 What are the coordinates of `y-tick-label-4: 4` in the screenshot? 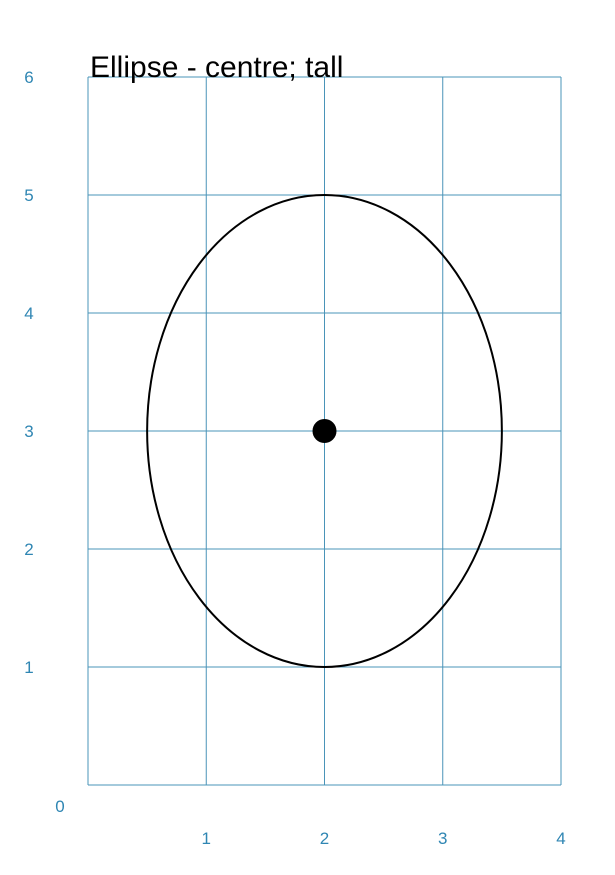 It's located at (28, 313).